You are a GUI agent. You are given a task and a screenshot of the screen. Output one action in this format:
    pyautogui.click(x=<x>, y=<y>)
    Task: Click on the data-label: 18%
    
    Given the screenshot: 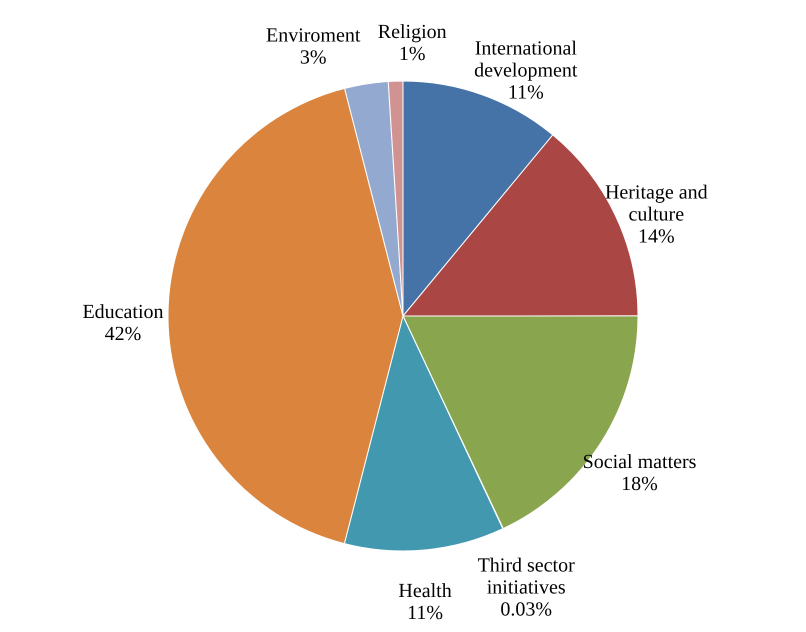 What is the action you would take?
    pyautogui.click(x=639, y=483)
    